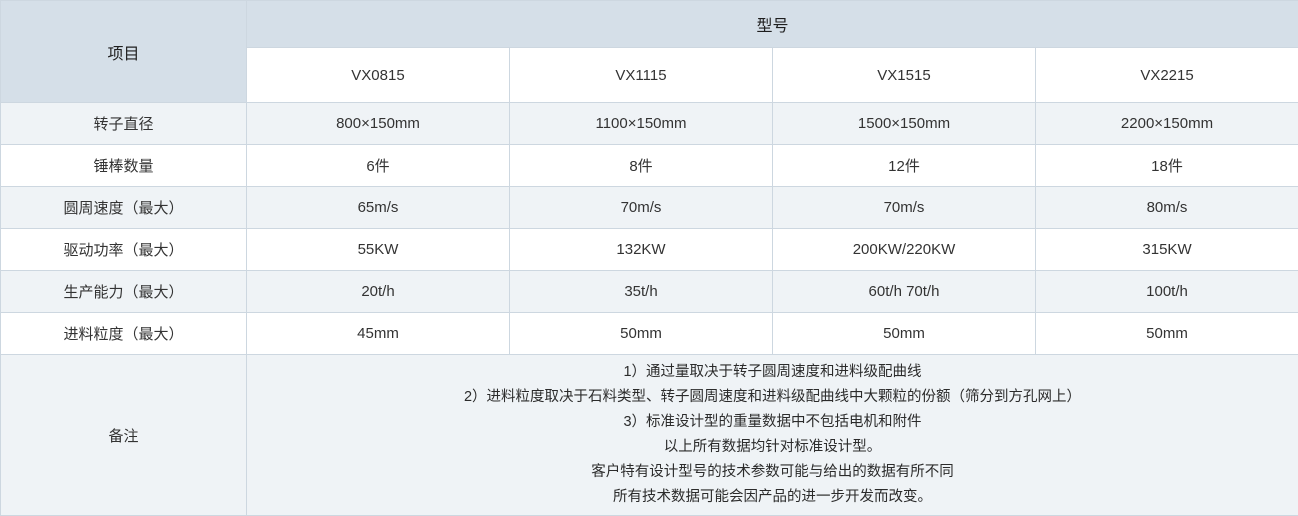 The height and width of the screenshot is (516, 1298). I want to click on header-model-2: VX1515, so click(904, 75).